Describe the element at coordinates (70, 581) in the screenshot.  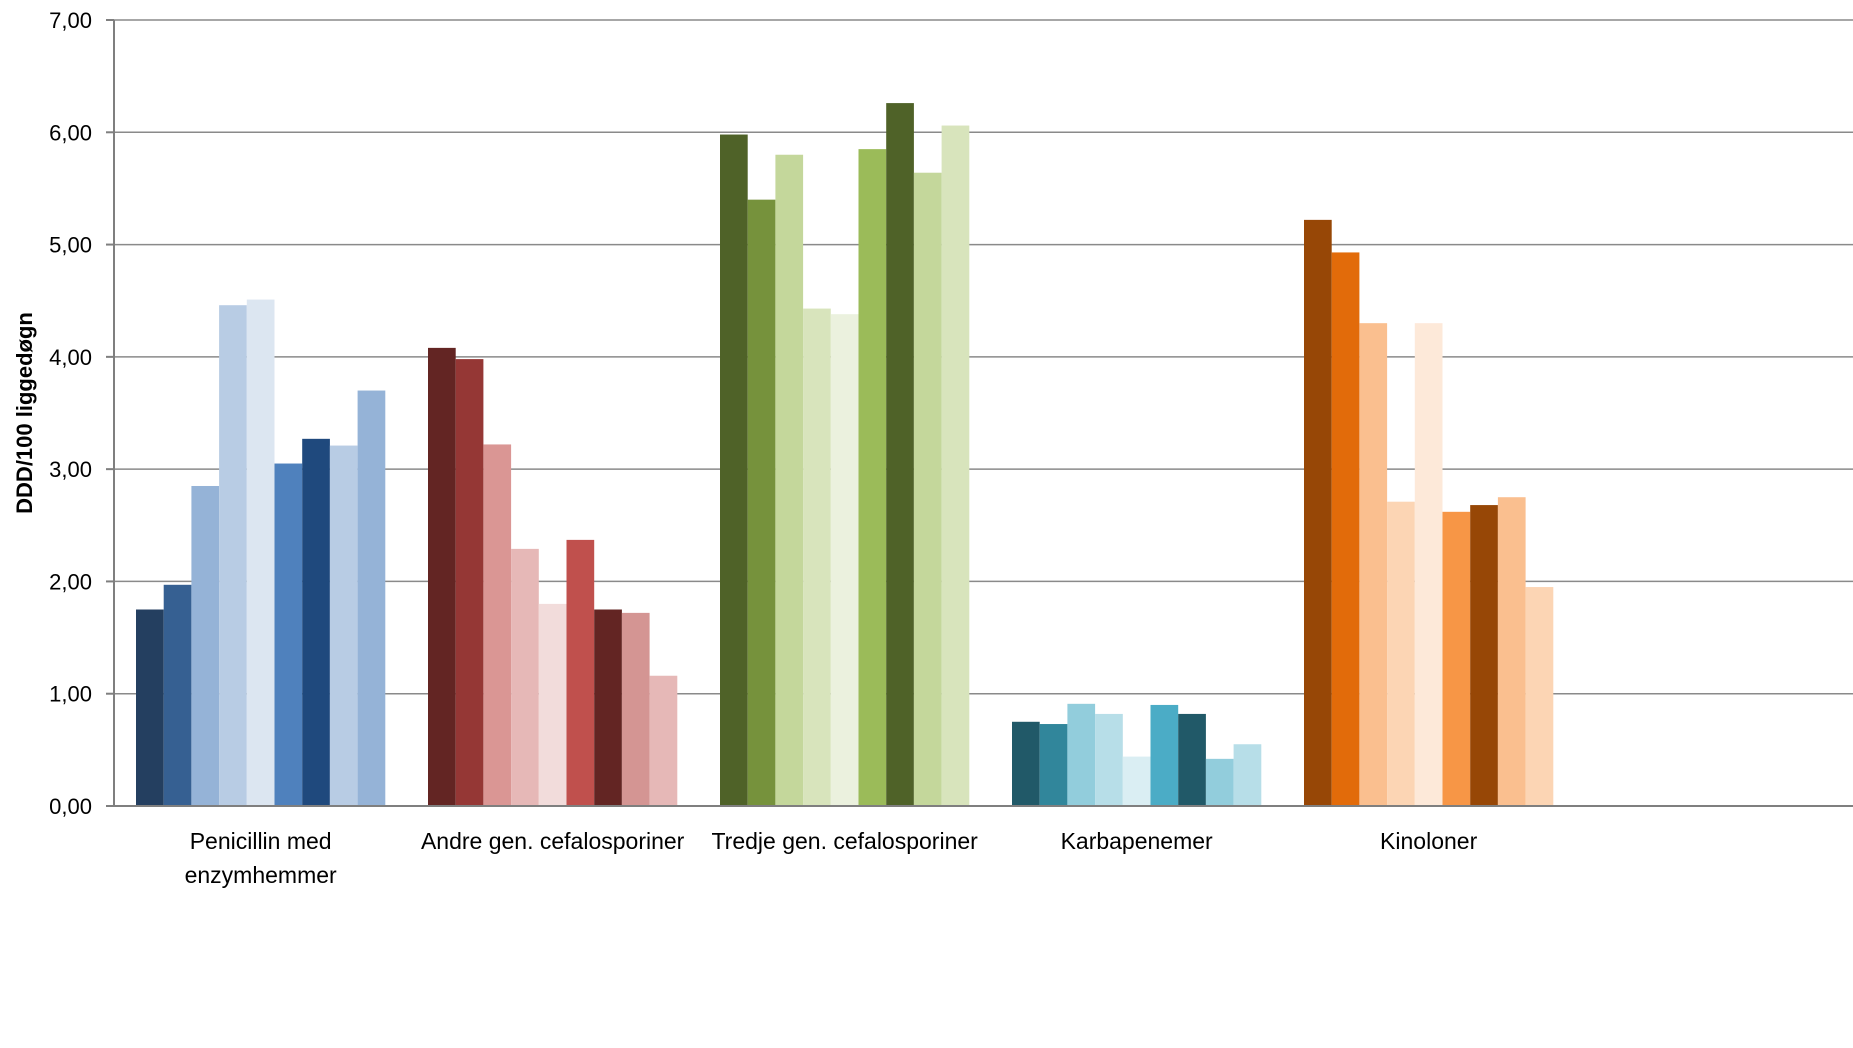
I see `y-tick-label: 2,00` at that location.